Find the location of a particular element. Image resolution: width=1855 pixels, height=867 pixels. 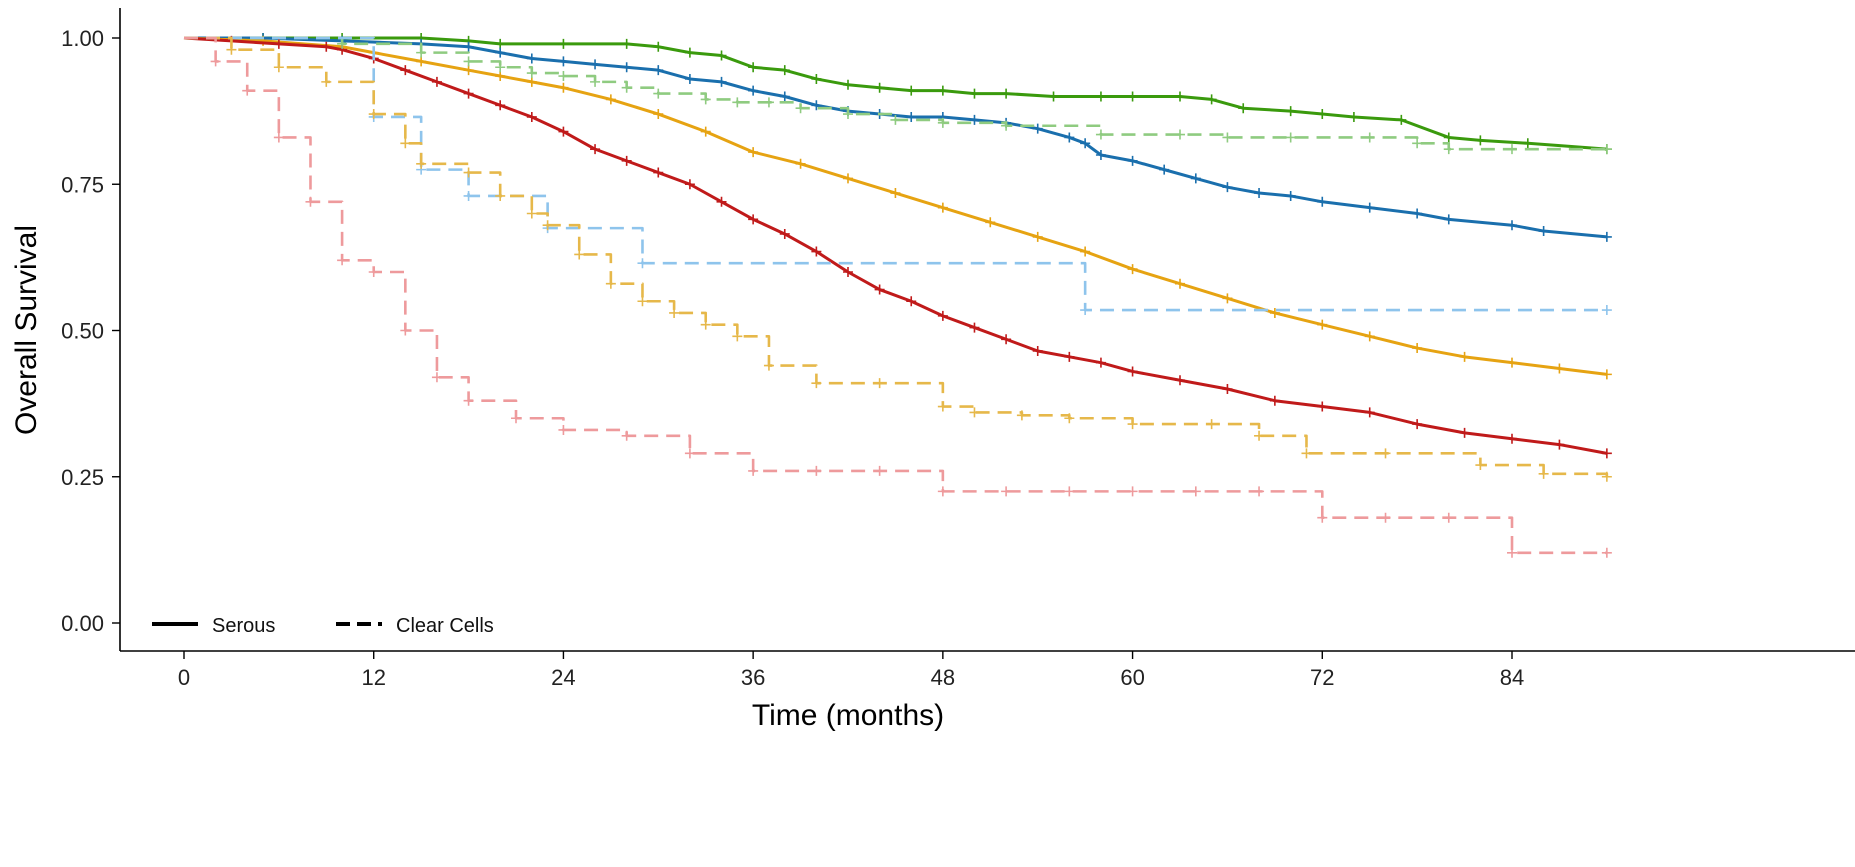

y-tick-label: 0.75 is located at coordinates (82, 184).